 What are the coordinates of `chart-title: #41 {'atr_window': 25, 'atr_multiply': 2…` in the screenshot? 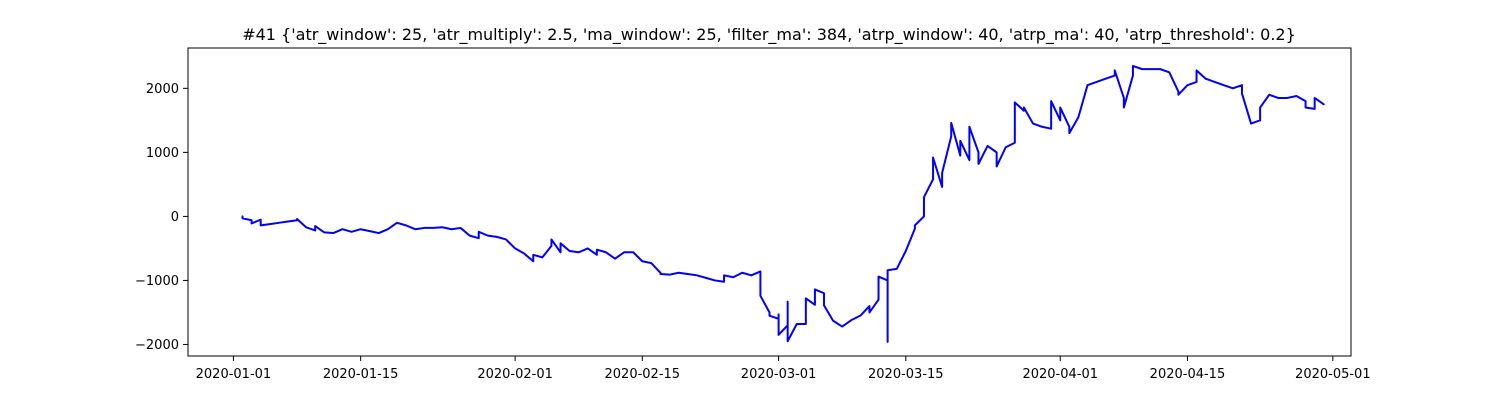 It's located at (769, 35).